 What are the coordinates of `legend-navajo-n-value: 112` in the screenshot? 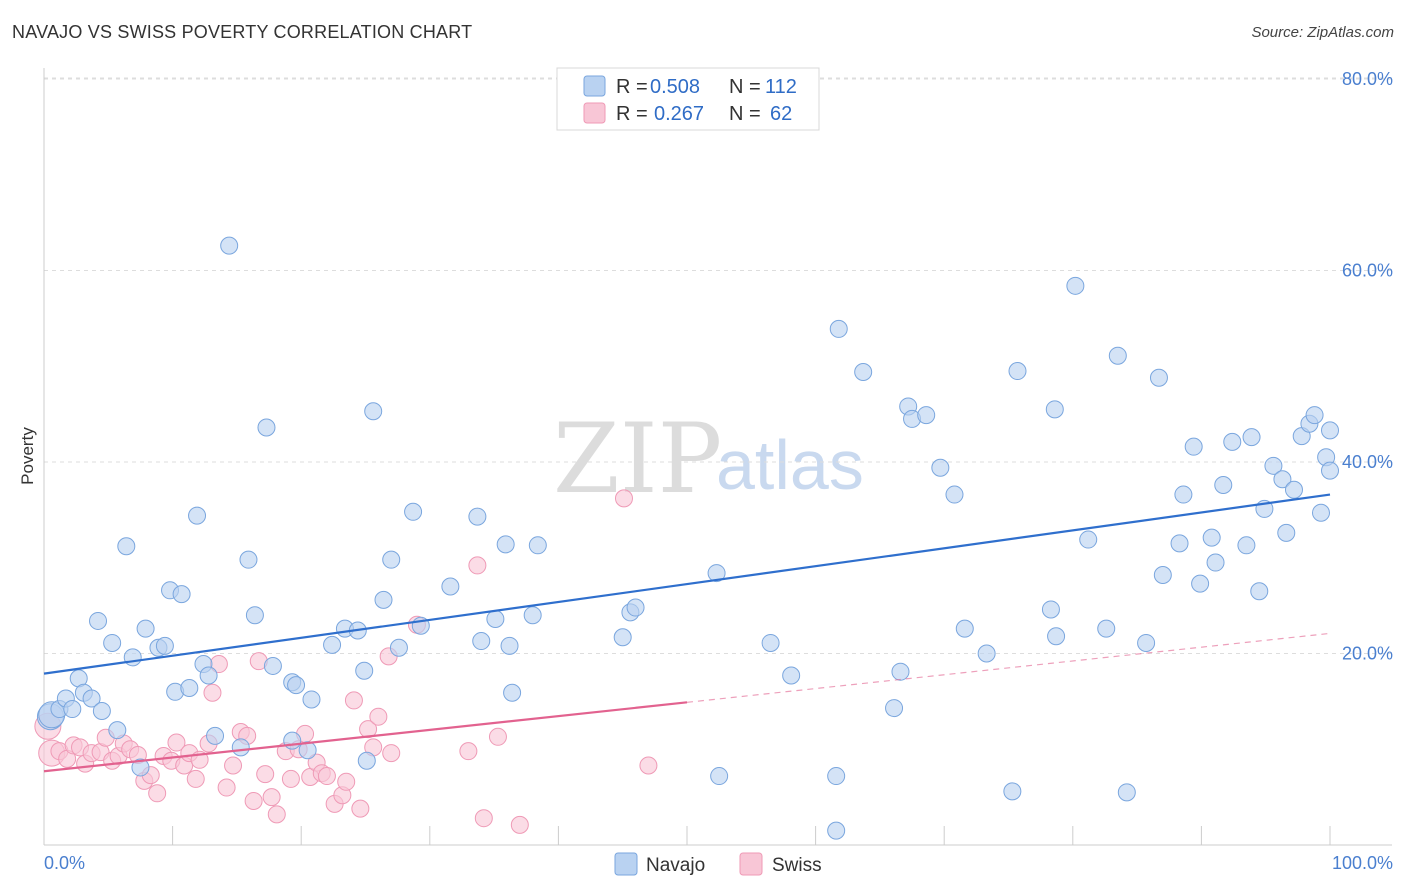 It's located at (781, 87).